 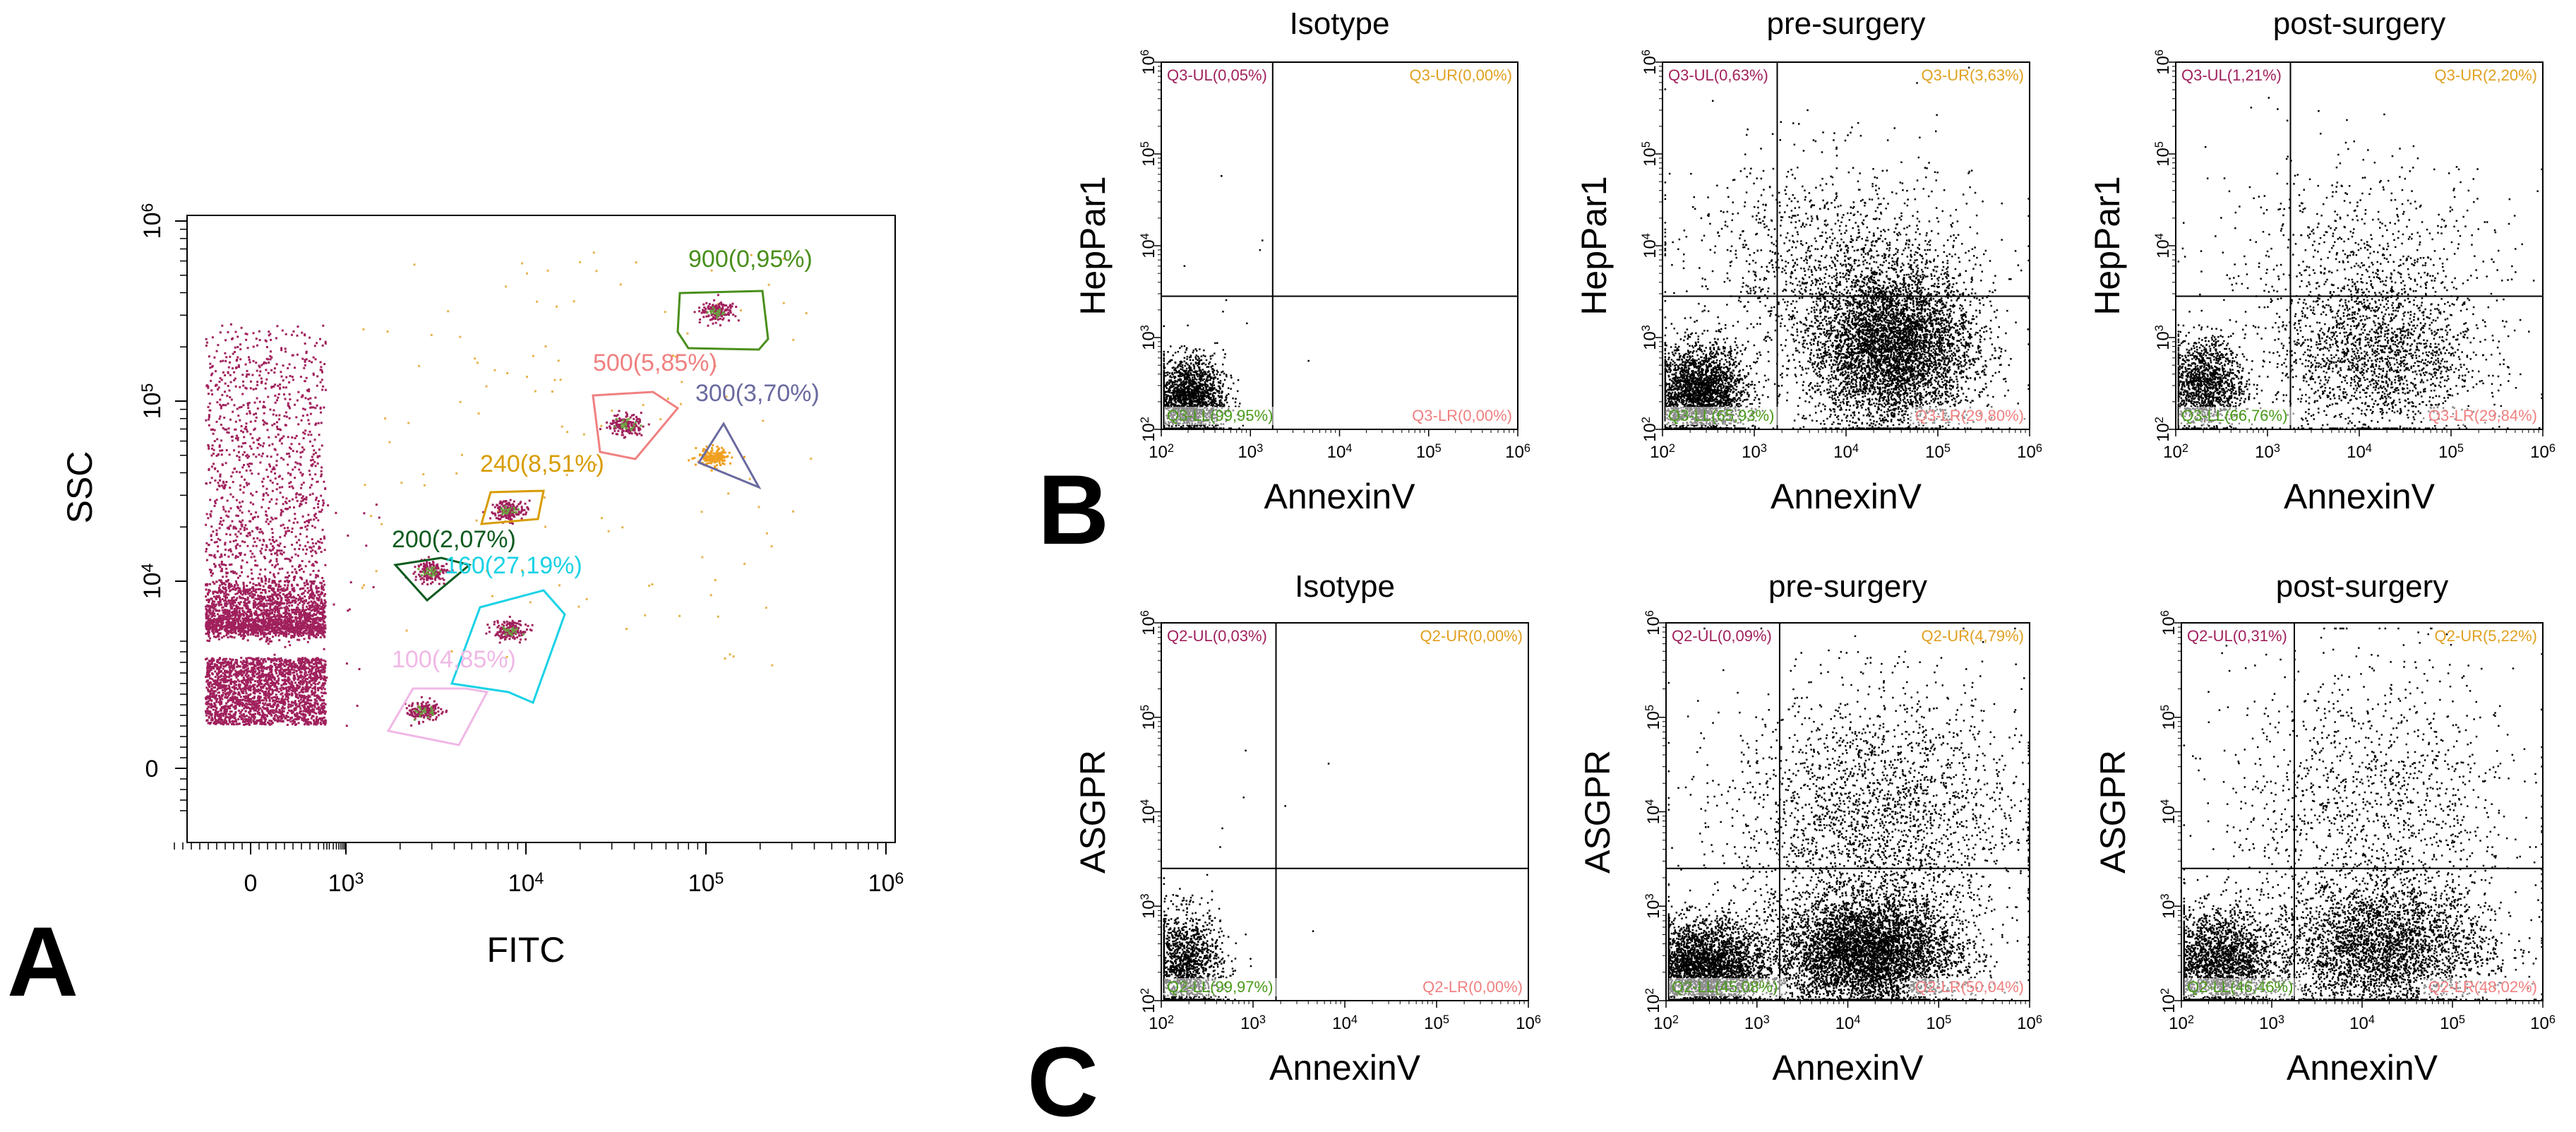 I want to click on panel-a-x-tick-label: 106, so click(x=886, y=883).